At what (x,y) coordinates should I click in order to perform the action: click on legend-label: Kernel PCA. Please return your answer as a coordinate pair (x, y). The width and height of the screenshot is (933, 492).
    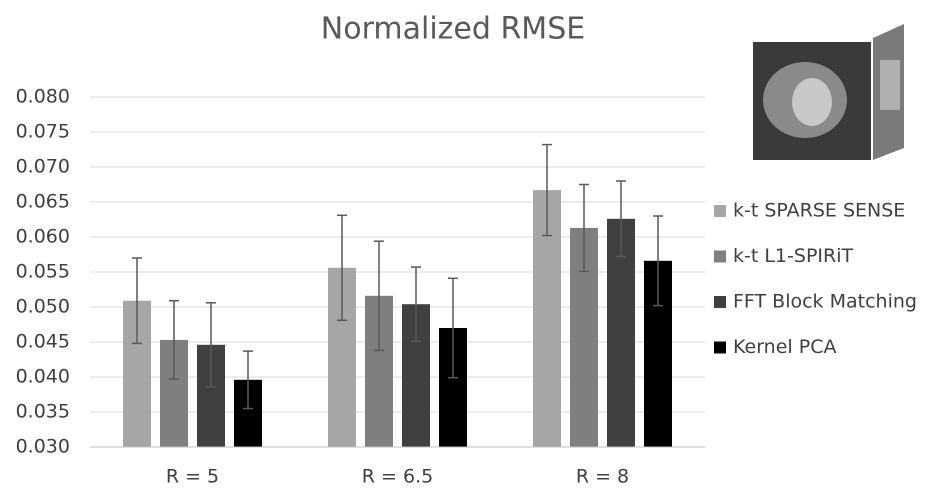
    Looking at the image, I should click on (784, 347).